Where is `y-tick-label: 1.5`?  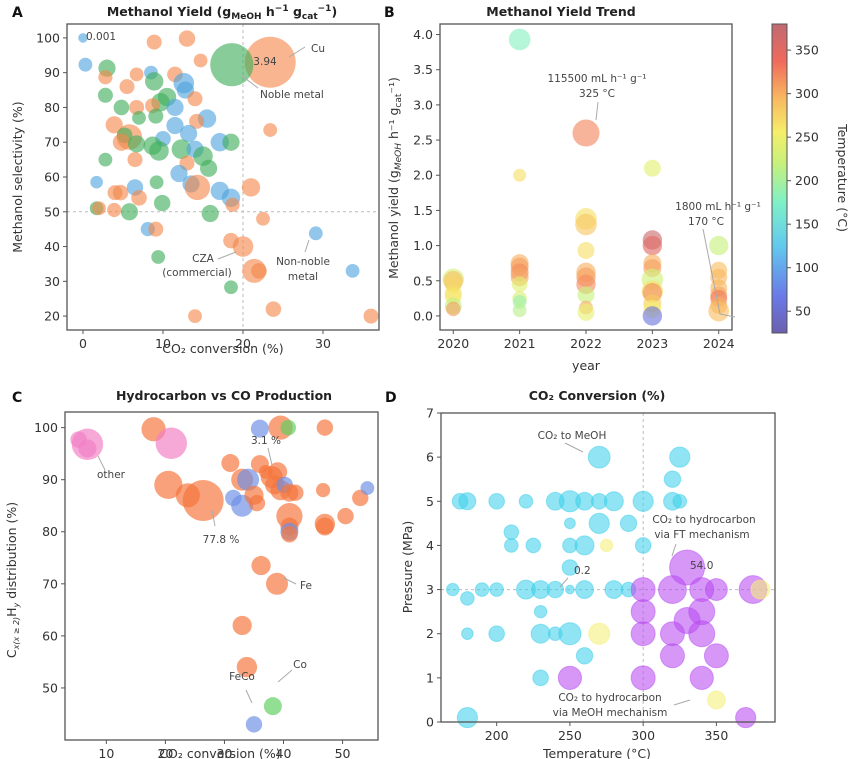
y-tick-label: 1.5 is located at coordinates (423, 210).